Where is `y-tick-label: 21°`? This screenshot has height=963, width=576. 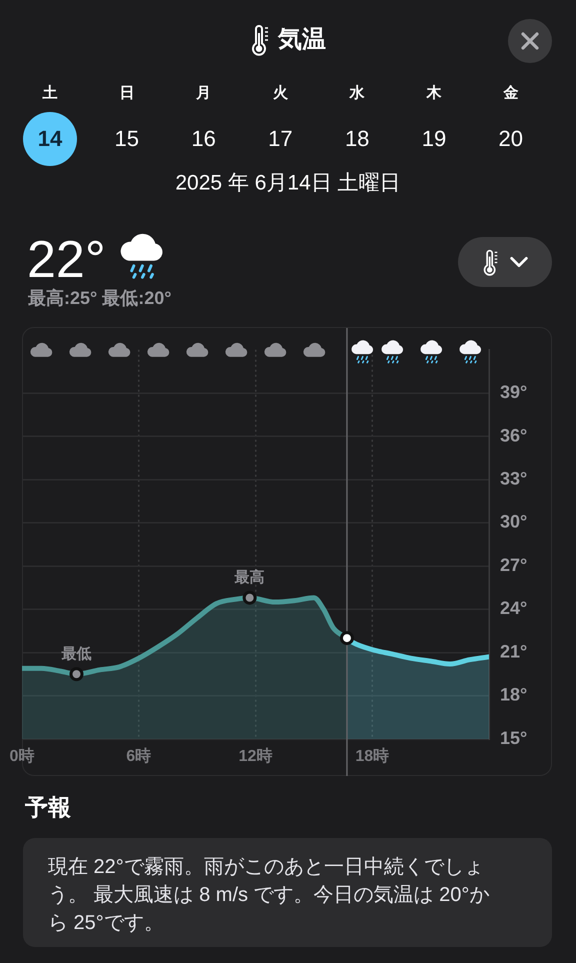
y-tick-label: 21° is located at coordinates (514, 651).